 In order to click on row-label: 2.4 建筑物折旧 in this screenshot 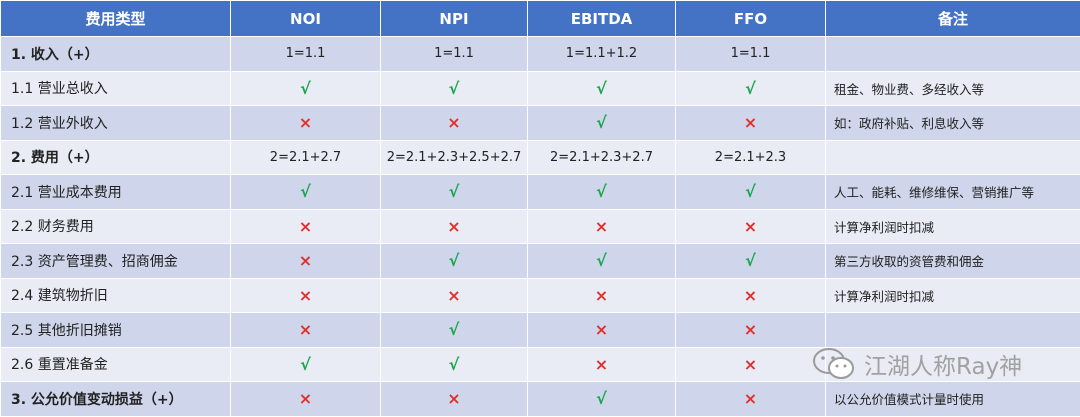, I will do `click(115, 295)`.